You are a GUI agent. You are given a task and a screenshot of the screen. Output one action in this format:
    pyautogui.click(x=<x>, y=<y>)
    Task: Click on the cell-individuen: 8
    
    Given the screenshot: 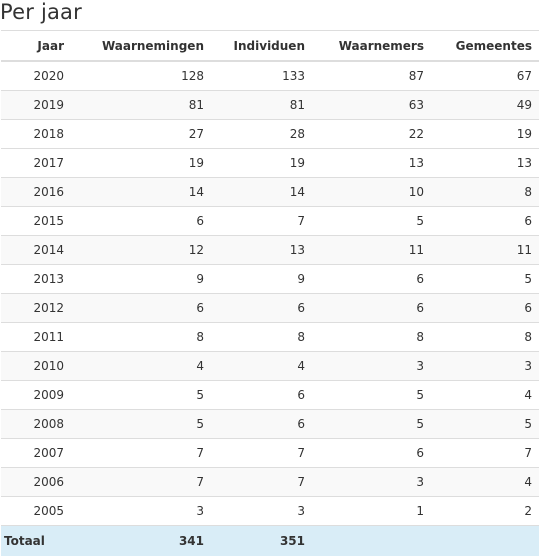 What is the action you would take?
    pyautogui.click(x=261, y=337)
    